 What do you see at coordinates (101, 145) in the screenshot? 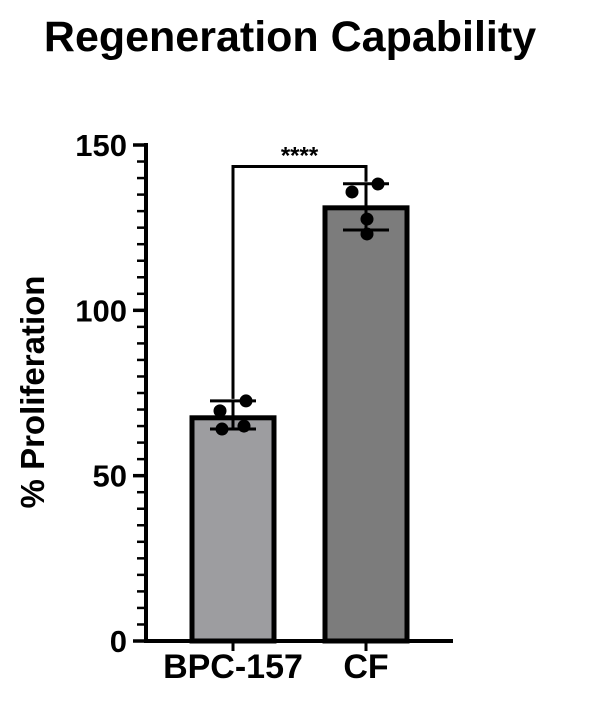
I see `y-tick-label: 150` at bounding box center [101, 145].